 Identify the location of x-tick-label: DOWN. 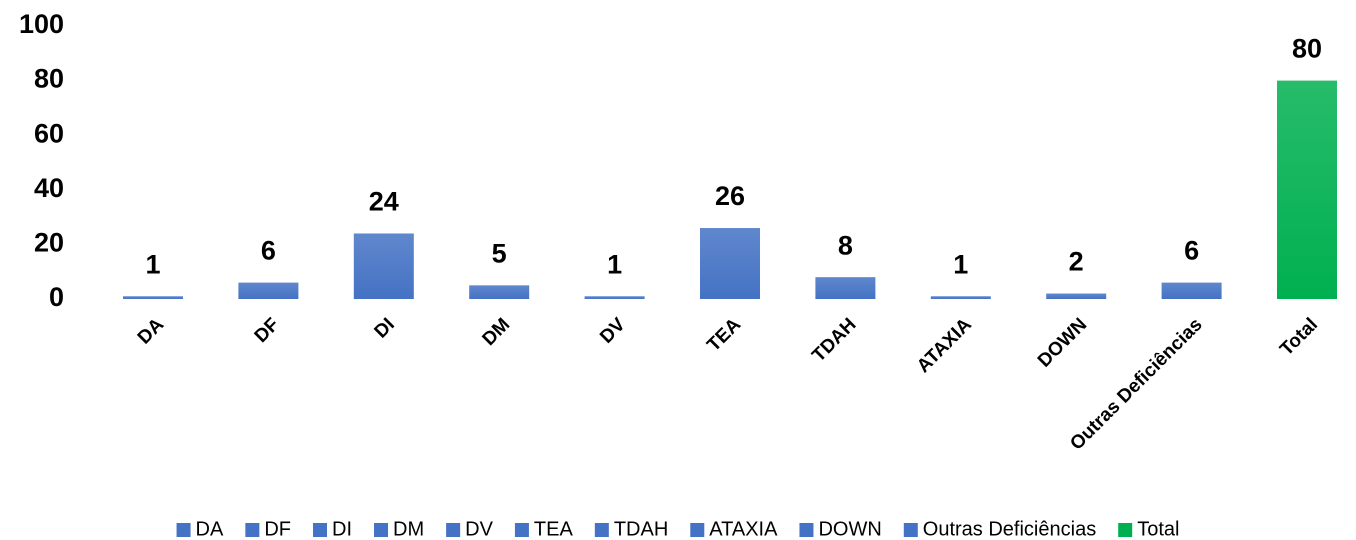
(1062, 342).